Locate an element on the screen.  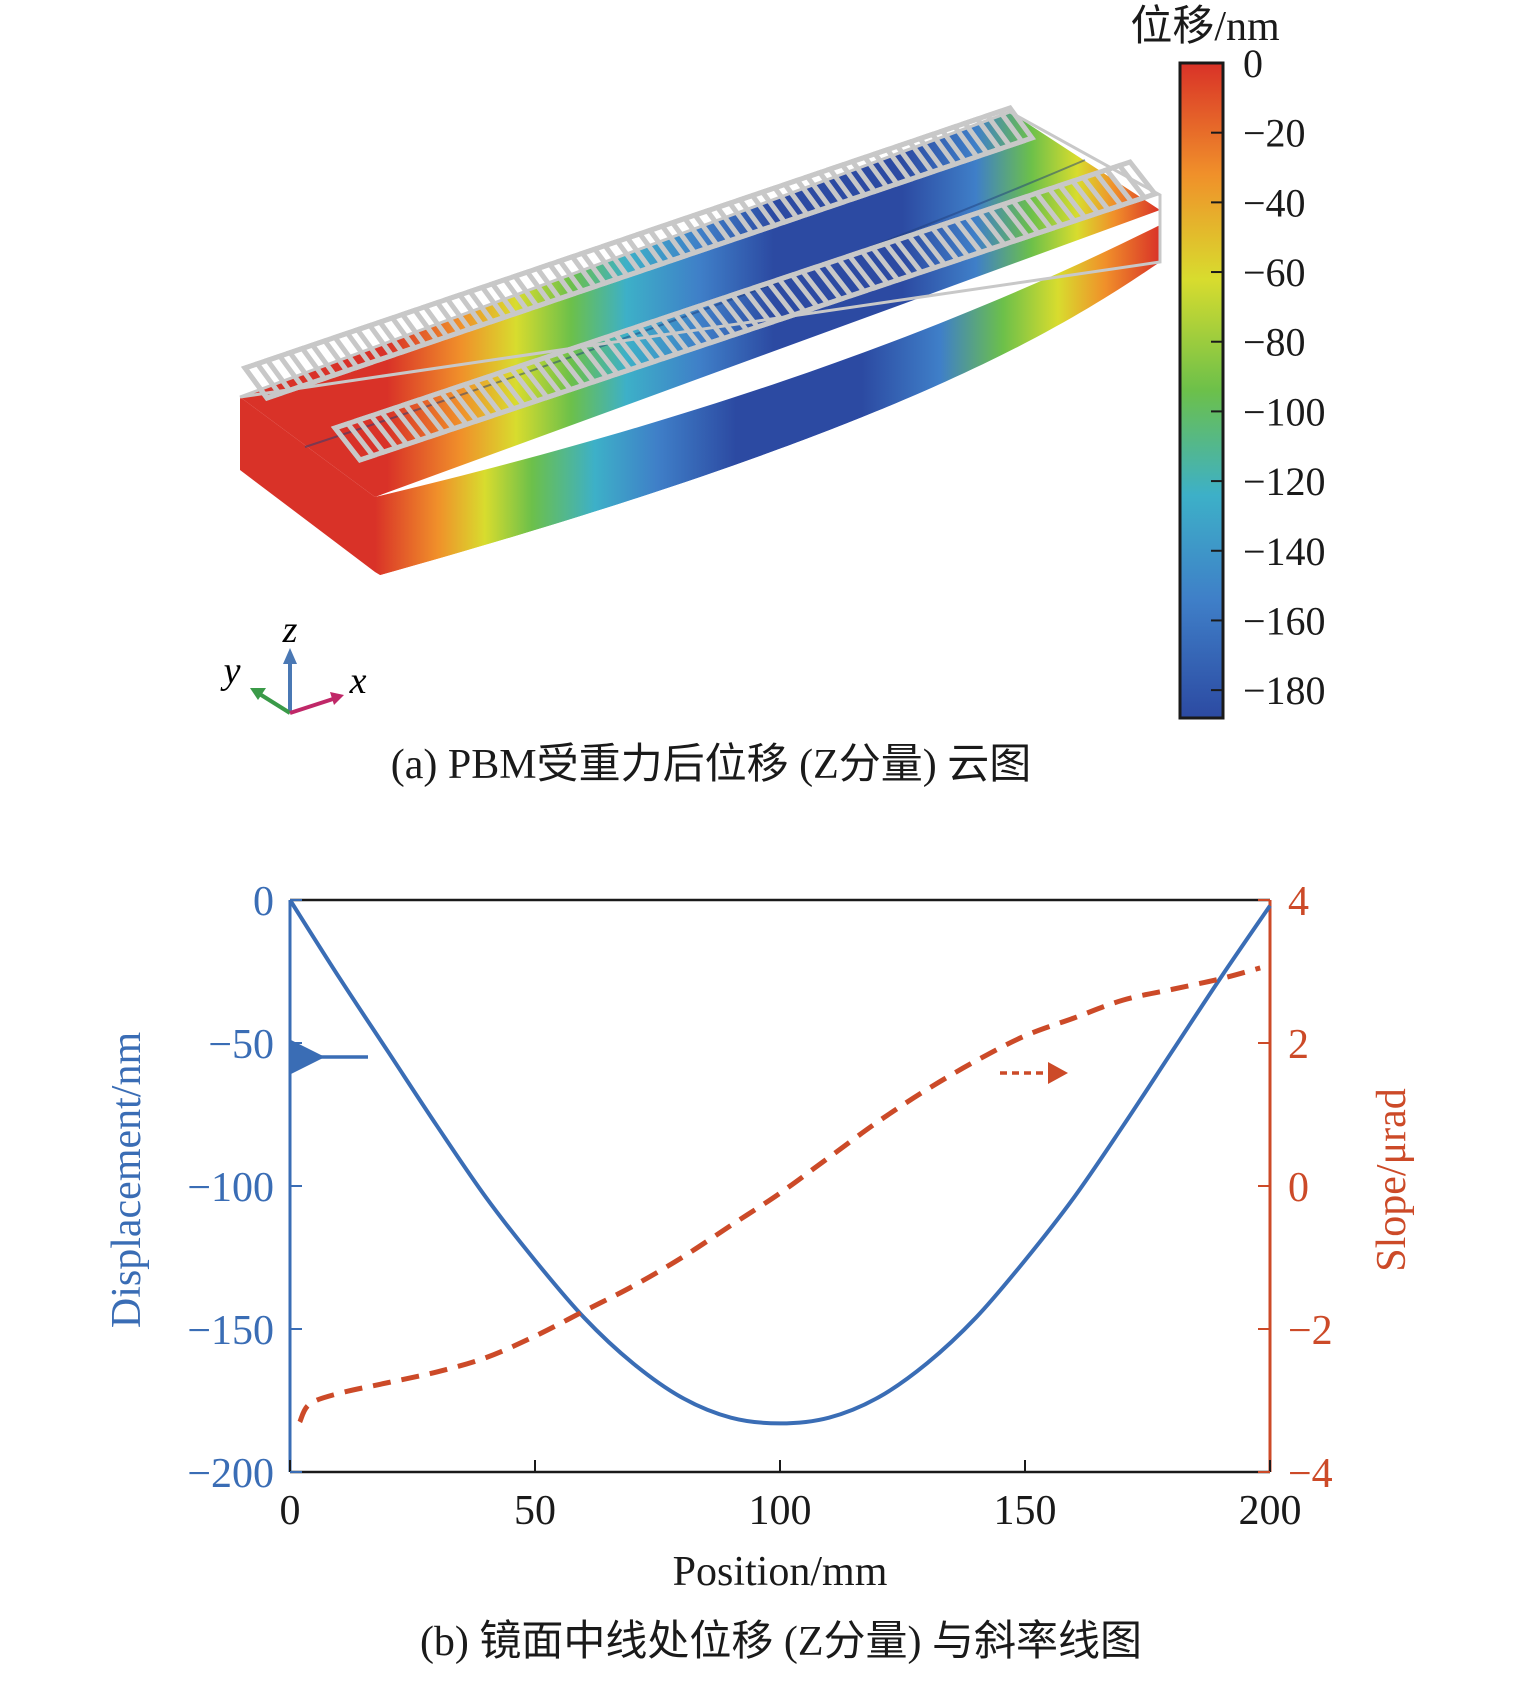
x-tick-label: 200 is located at coordinates (1270, 1511).